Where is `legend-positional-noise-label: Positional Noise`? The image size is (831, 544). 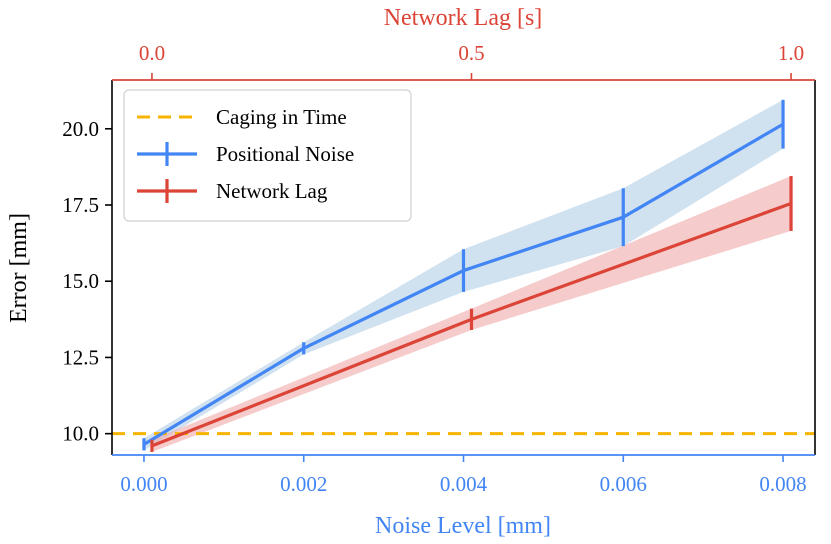 legend-positional-noise-label: Positional Noise is located at coordinates (285, 154).